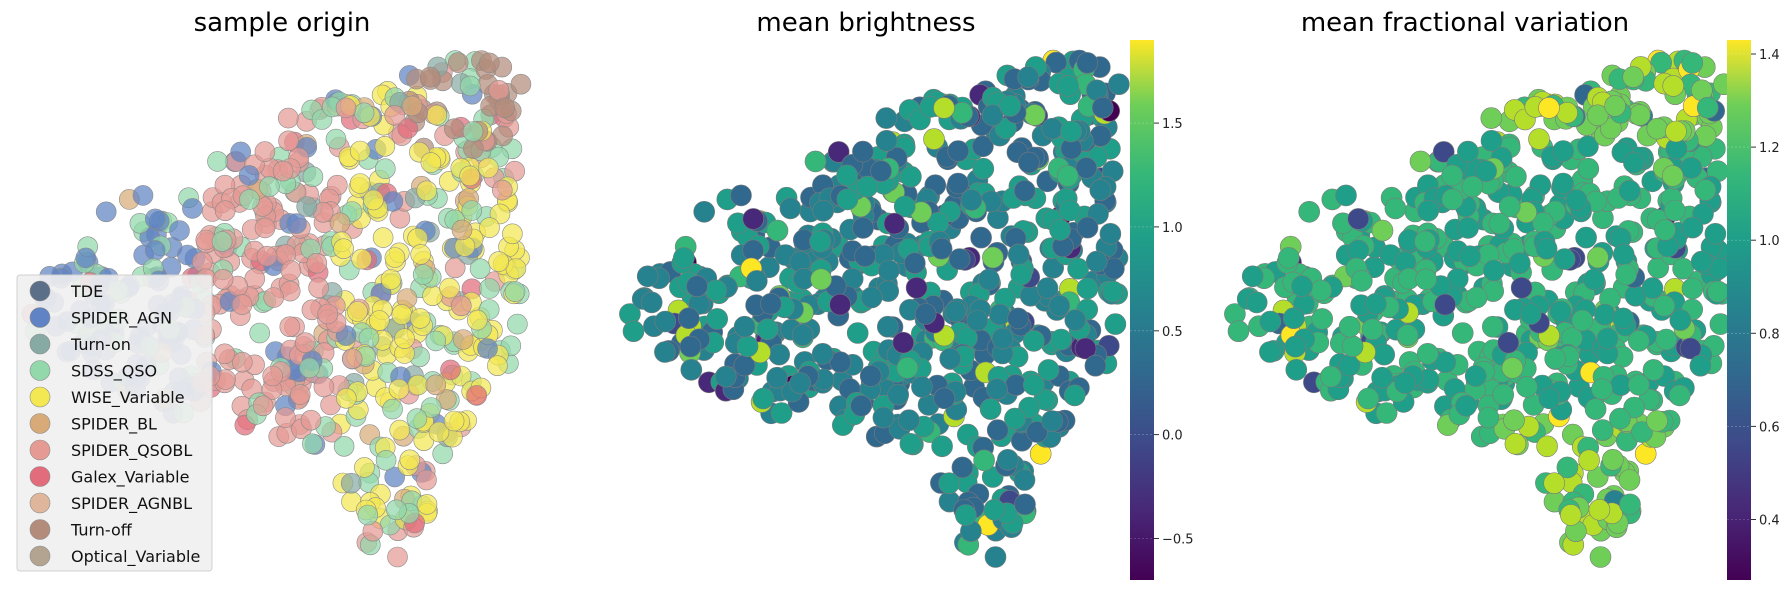  Describe the element at coordinates (1769, 427) in the screenshot. I see `colorbar-tick-label: 0.6` at that location.